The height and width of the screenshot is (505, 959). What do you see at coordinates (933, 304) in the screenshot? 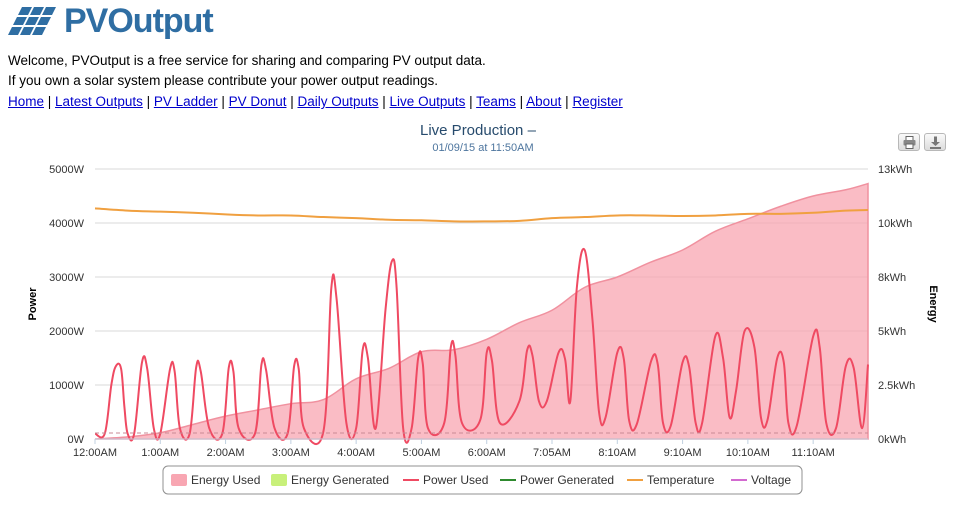
I see `y2-axis-title: Energy` at bounding box center [933, 304].